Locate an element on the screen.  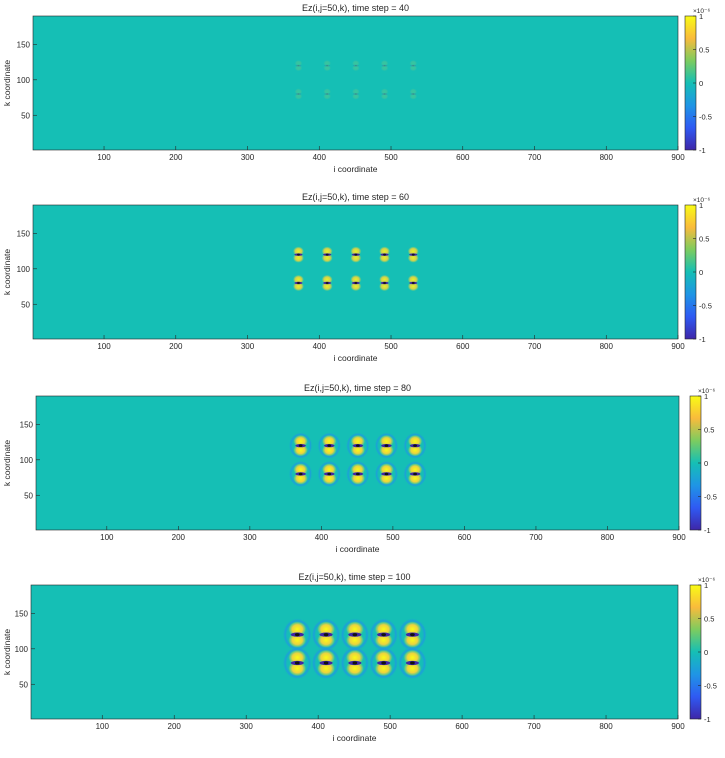
plot-title: Ez(i,j=50,k), time step = 60 is located at coordinates (355, 197).